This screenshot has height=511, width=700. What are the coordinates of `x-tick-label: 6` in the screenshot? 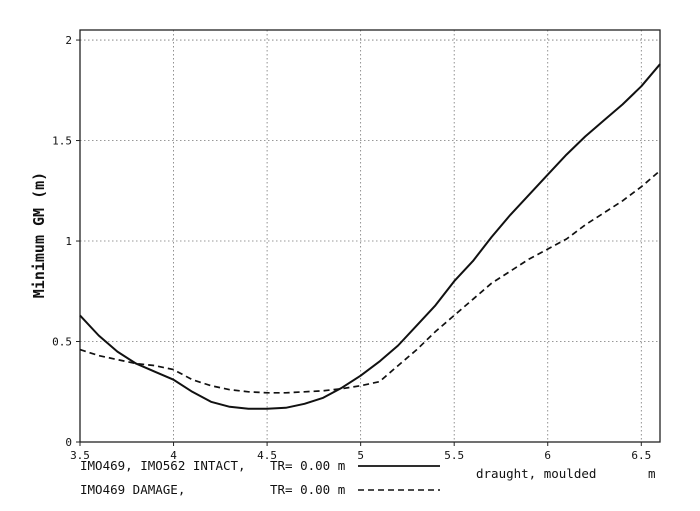 It's located at (547, 455).